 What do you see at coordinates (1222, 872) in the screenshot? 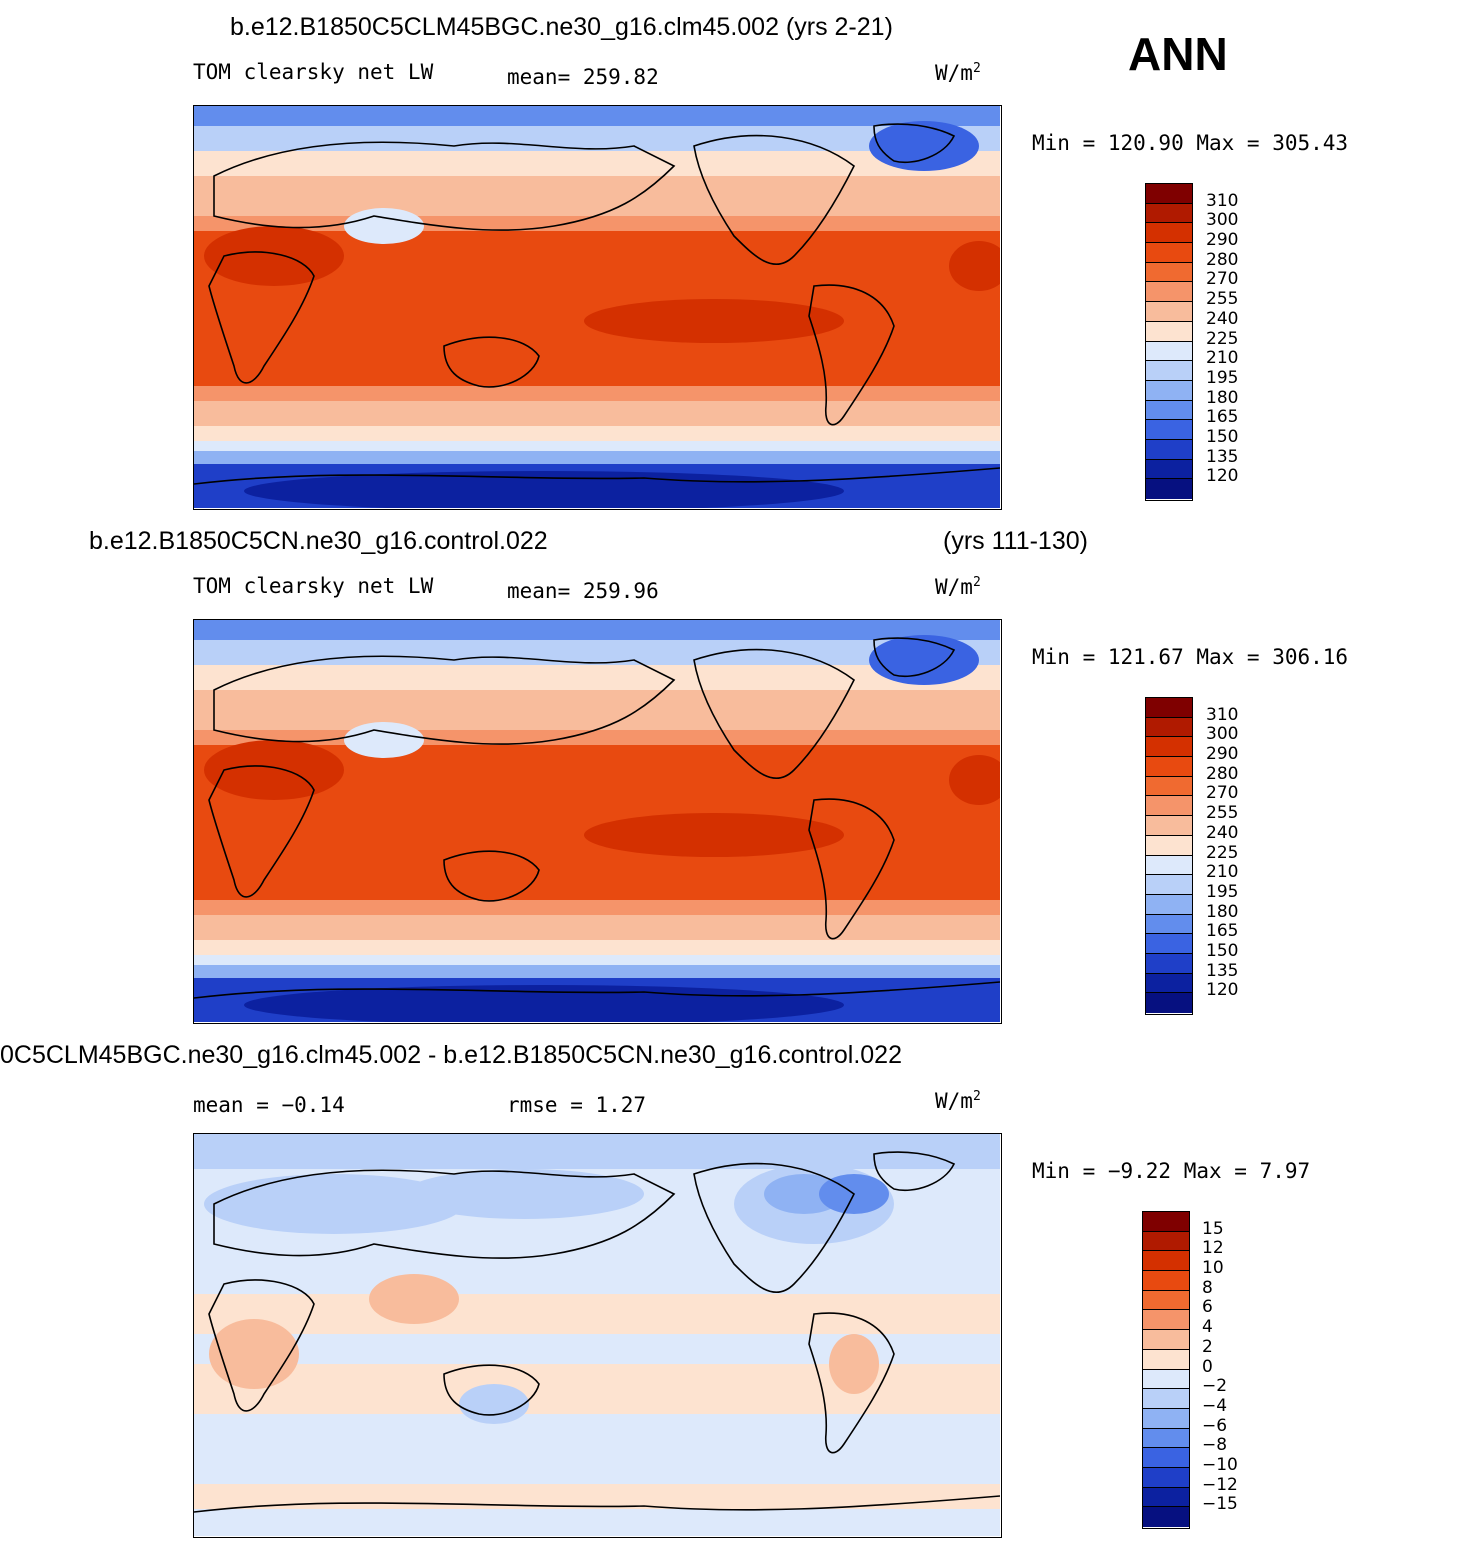
I see `panel2-colorbar-tick-label: 210` at bounding box center [1222, 872].